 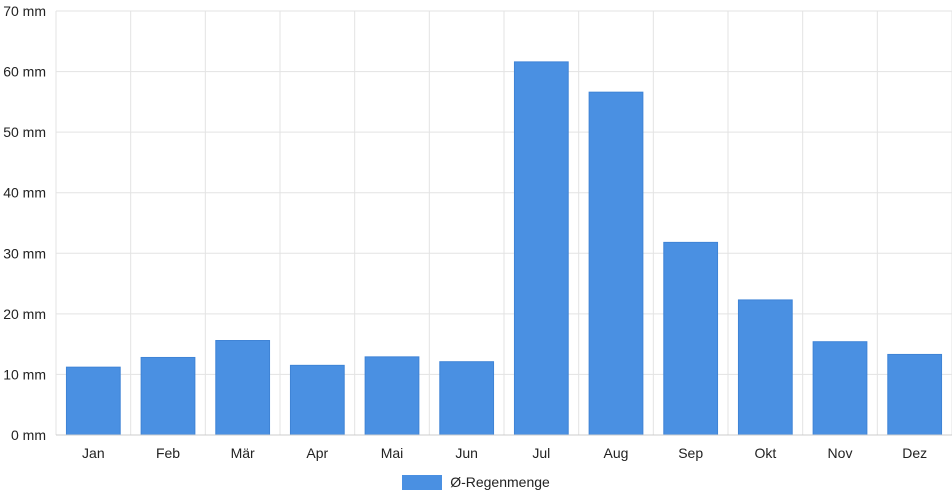 What do you see at coordinates (467, 398) in the screenshot?
I see `bar-jun` at bounding box center [467, 398].